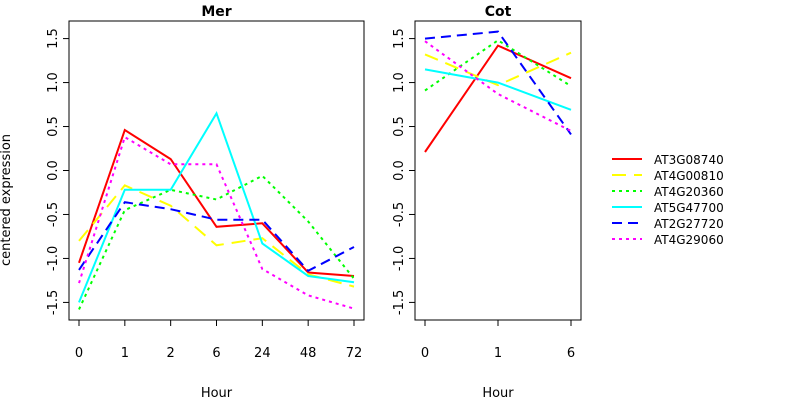  I want to click on legend-item: AT4G00810, so click(668, 176).